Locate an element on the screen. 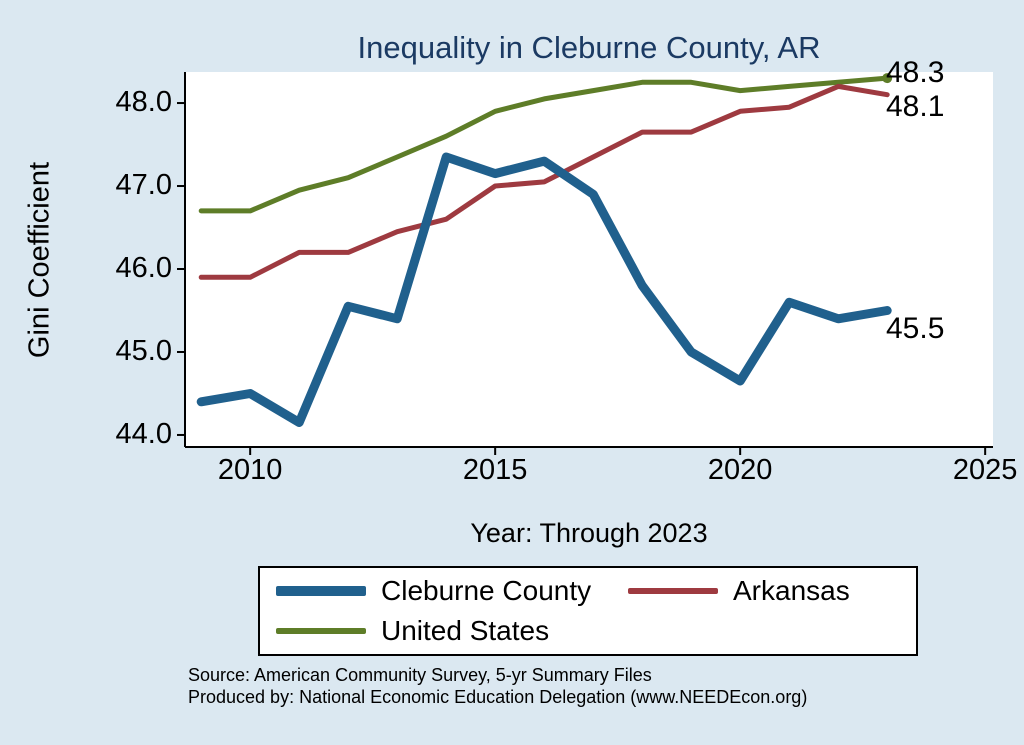  end-label-arkansas: 48.1 is located at coordinates (915, 106).